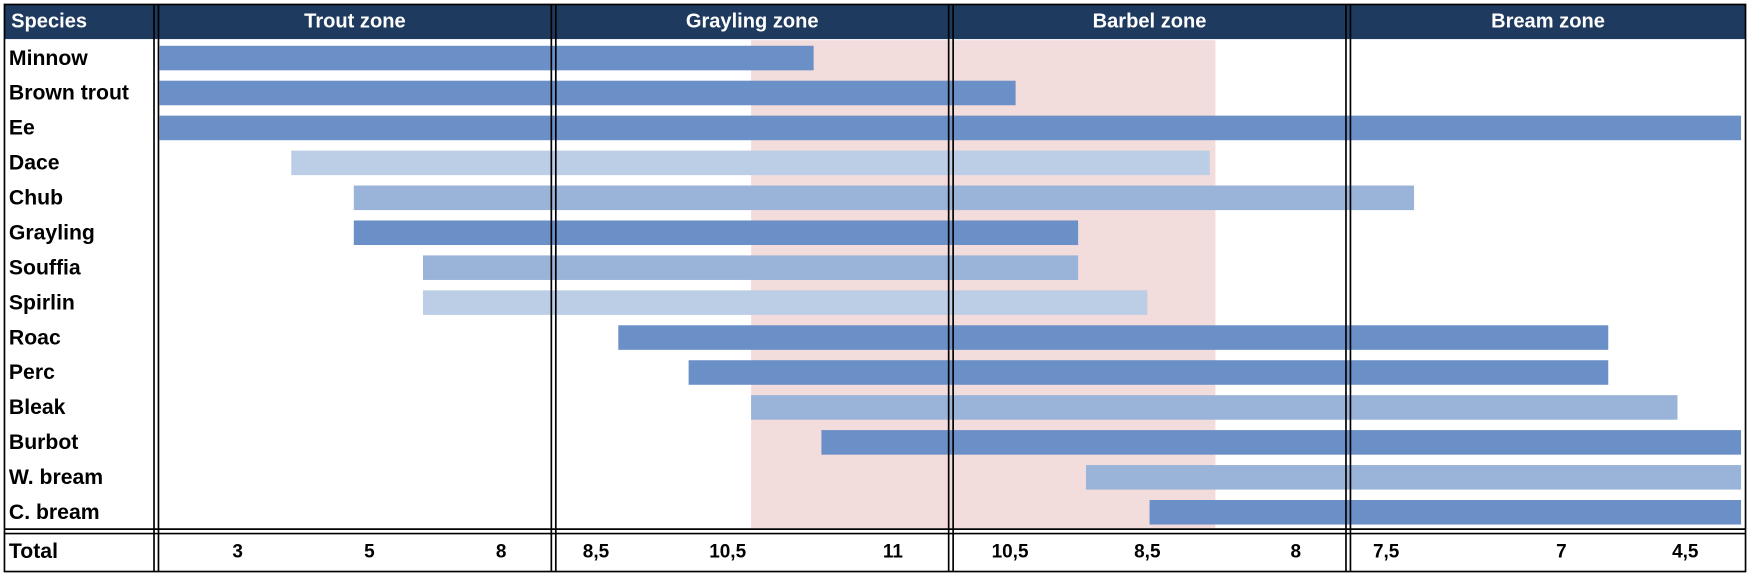  I want to click on species-label: Souffia, so click(45, 267).